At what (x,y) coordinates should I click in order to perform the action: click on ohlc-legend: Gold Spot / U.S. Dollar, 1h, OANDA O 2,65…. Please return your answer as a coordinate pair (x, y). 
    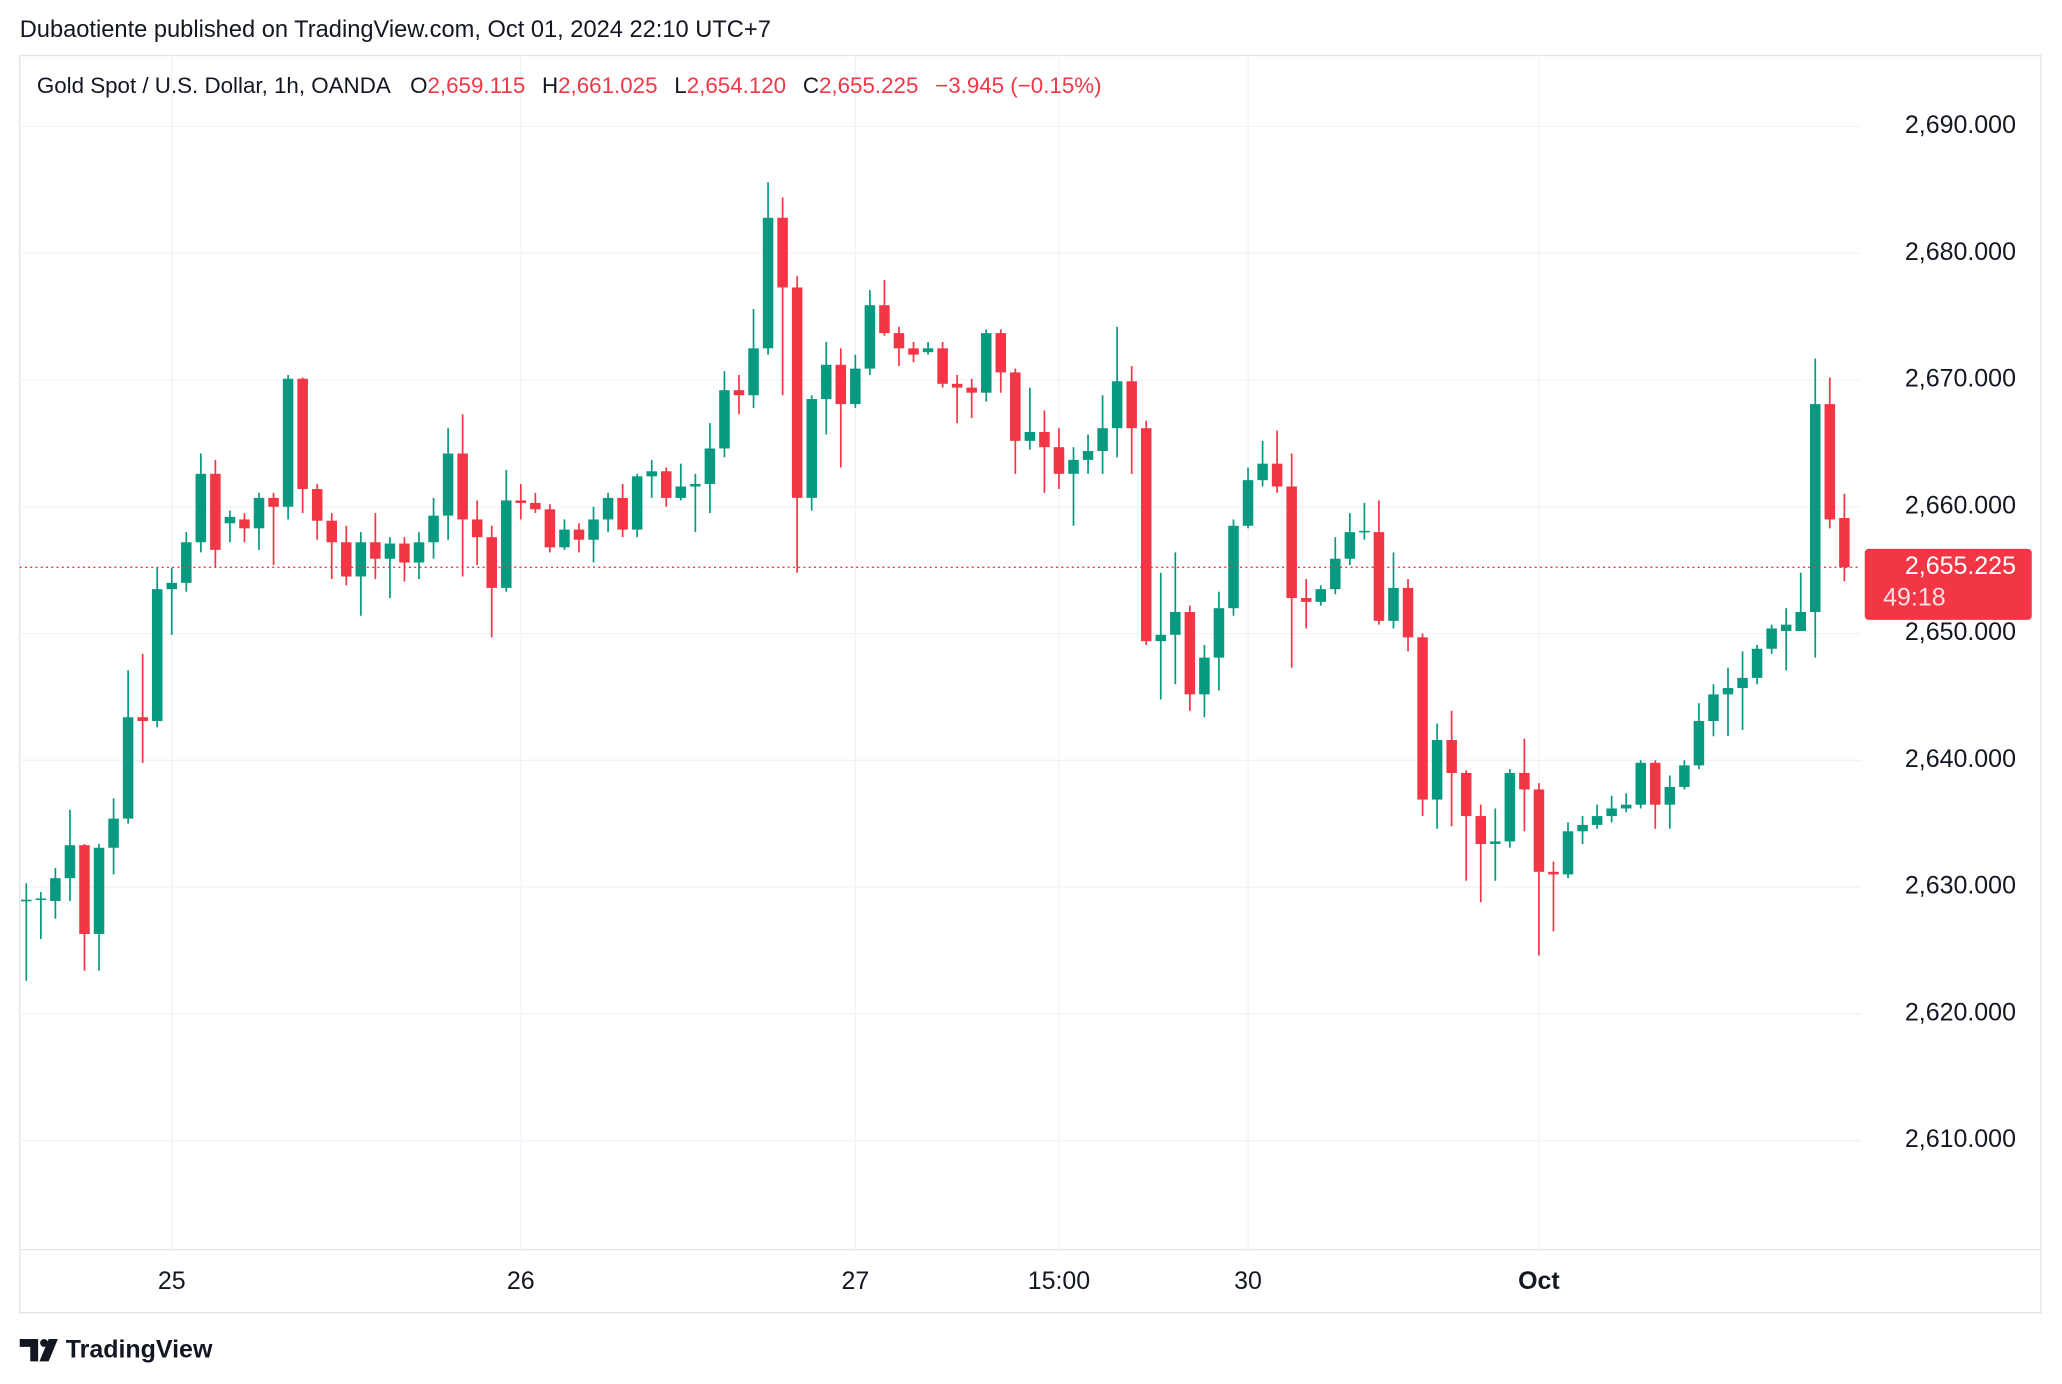
    Looking at the image, I should click on (569, 85).